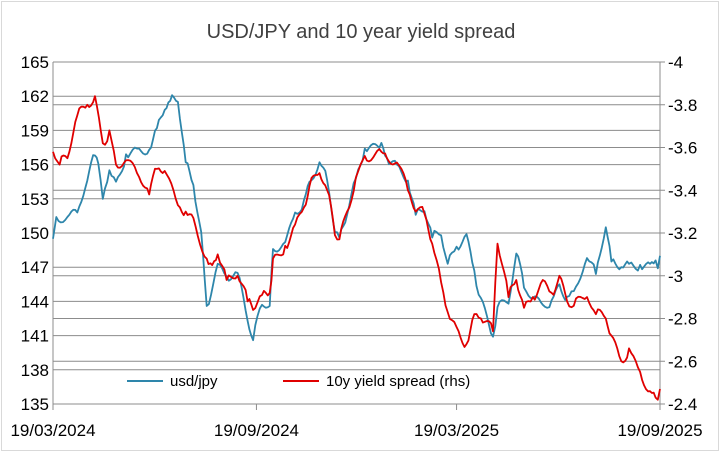  What do you see at coordinates (52, 430) in the screenshot?
I see `x-tick-label: 19/03/2024` at bounding box center [52, 430].